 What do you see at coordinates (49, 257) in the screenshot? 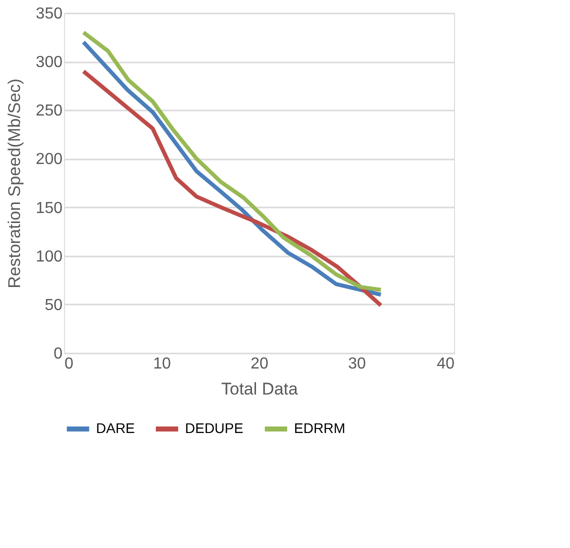
I see `y-tick-label: 100` at bounding box center [49, 257].